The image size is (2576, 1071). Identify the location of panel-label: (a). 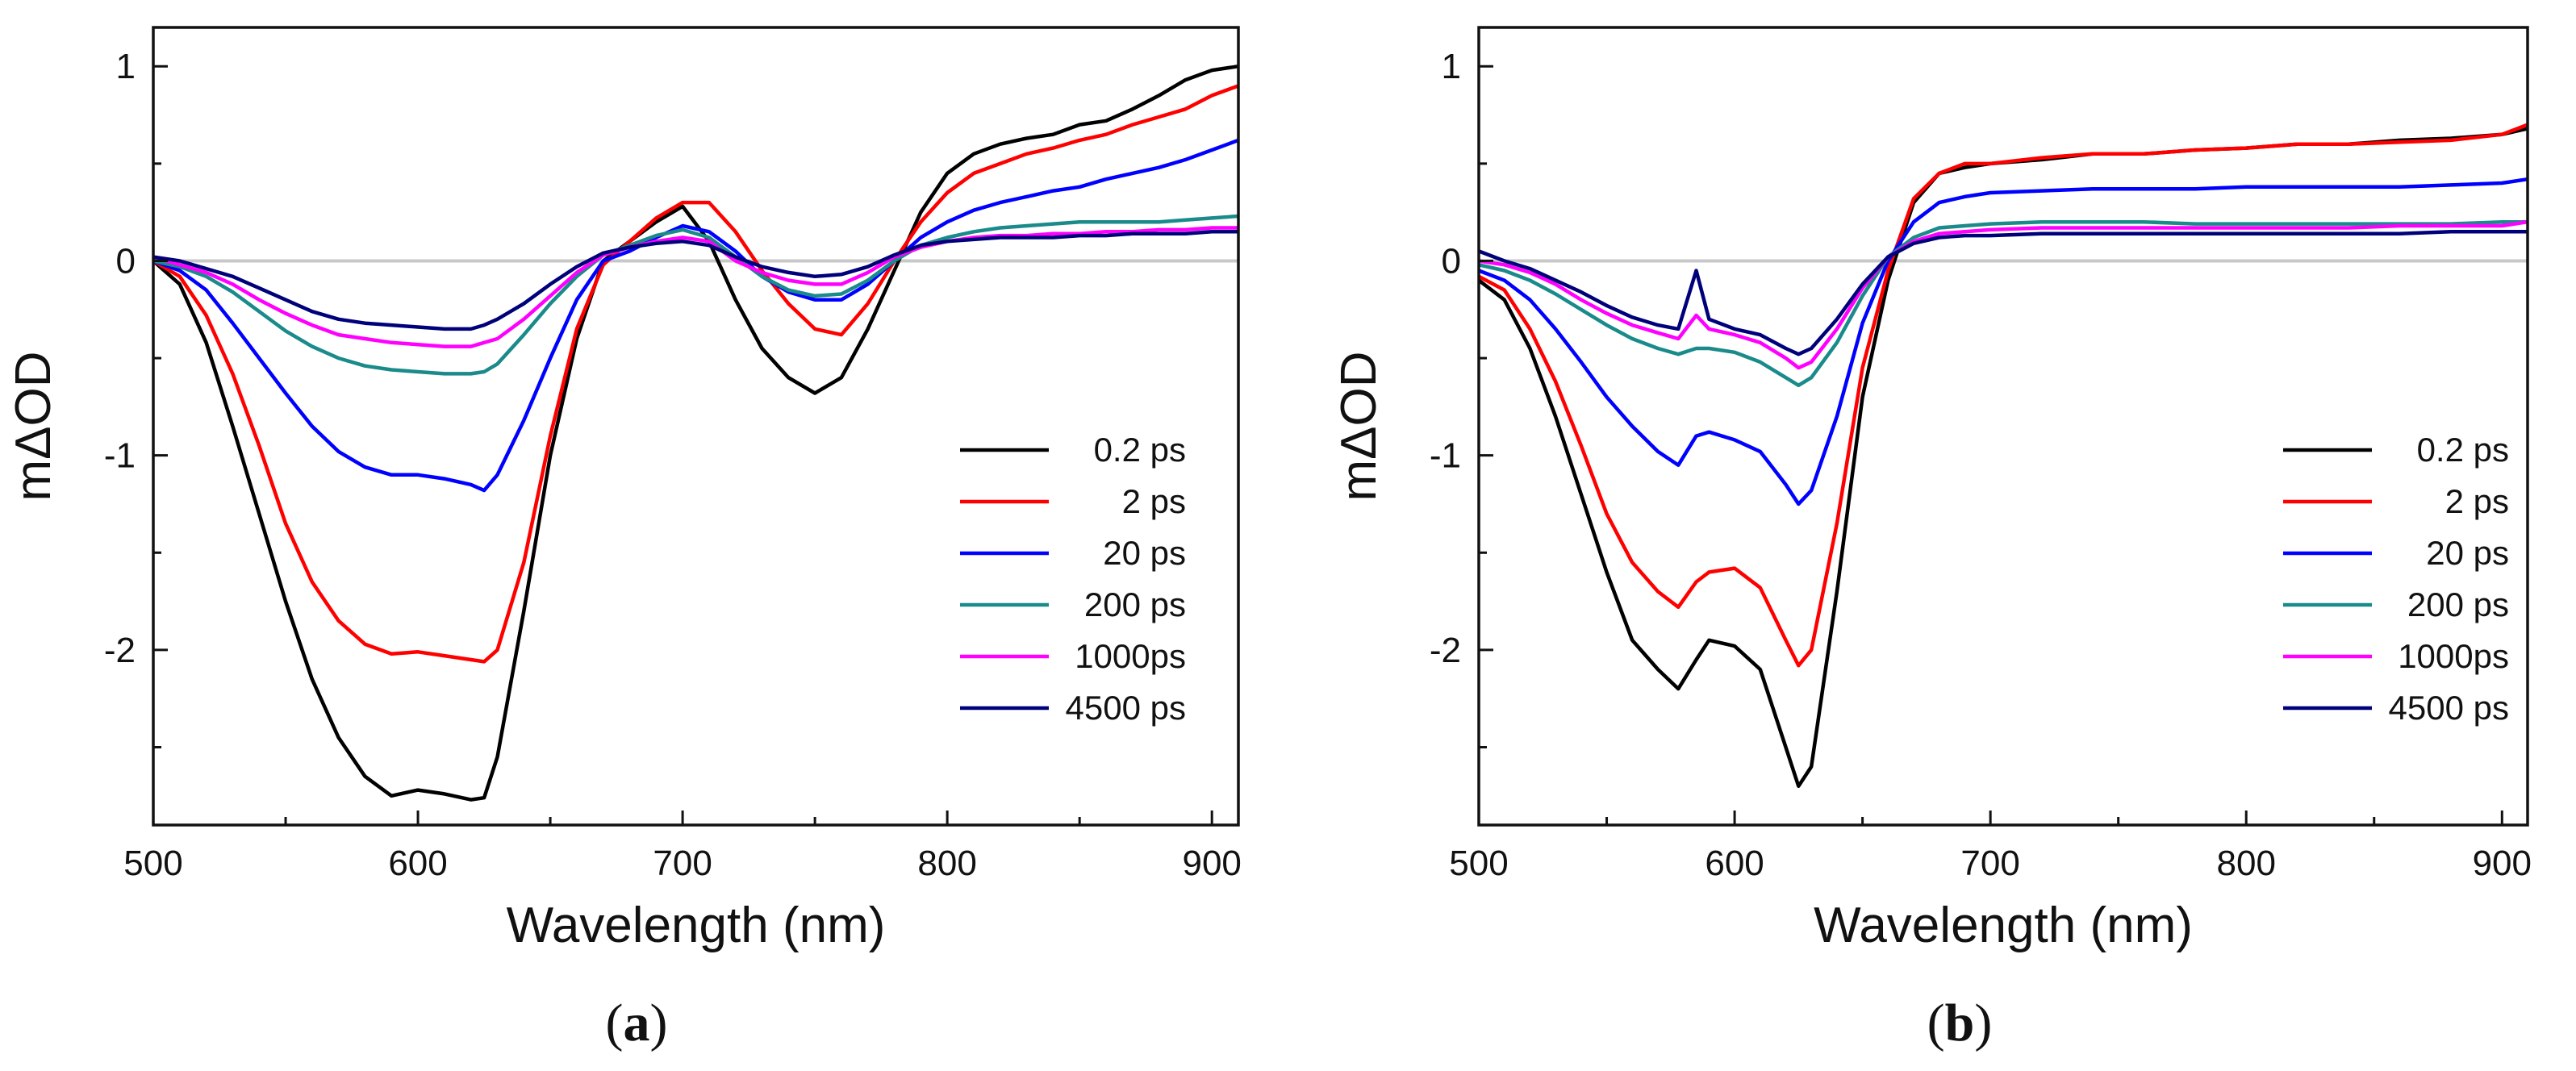
(637, 1023).